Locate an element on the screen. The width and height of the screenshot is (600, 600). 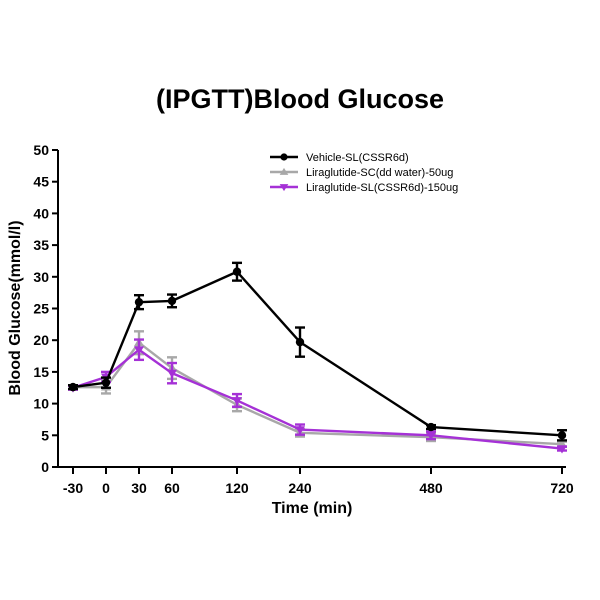
y-tick-label: 30 is located at coordinates (41, 277).